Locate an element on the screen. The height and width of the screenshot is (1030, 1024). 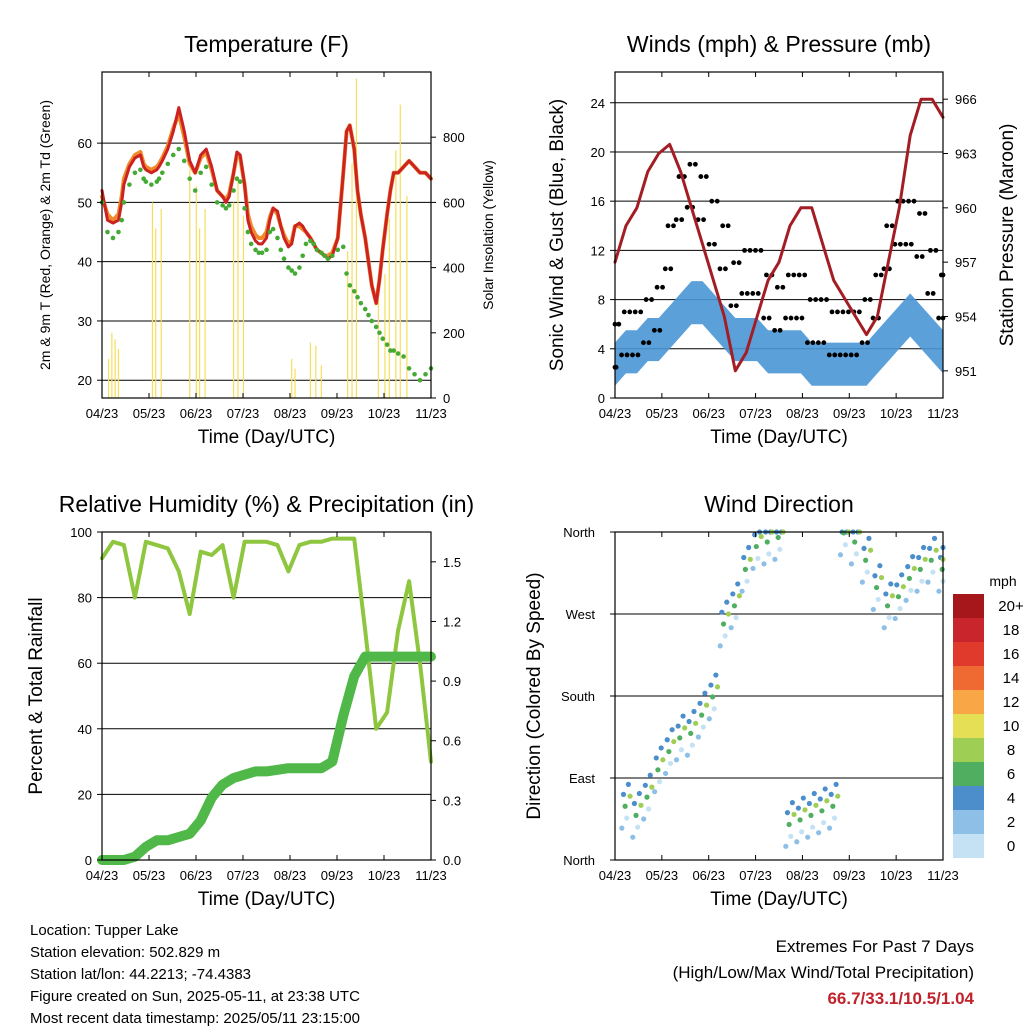
y-axis-label: Sonic Wind & Gust (Blue, Black) is located at coordinates (557, 235).